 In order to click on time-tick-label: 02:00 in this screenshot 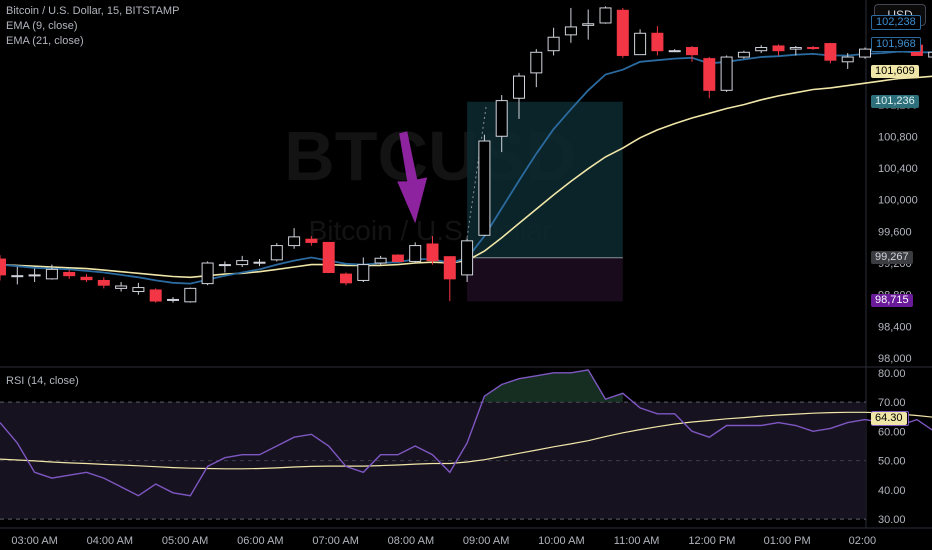, I will do `click(863, 541)`.